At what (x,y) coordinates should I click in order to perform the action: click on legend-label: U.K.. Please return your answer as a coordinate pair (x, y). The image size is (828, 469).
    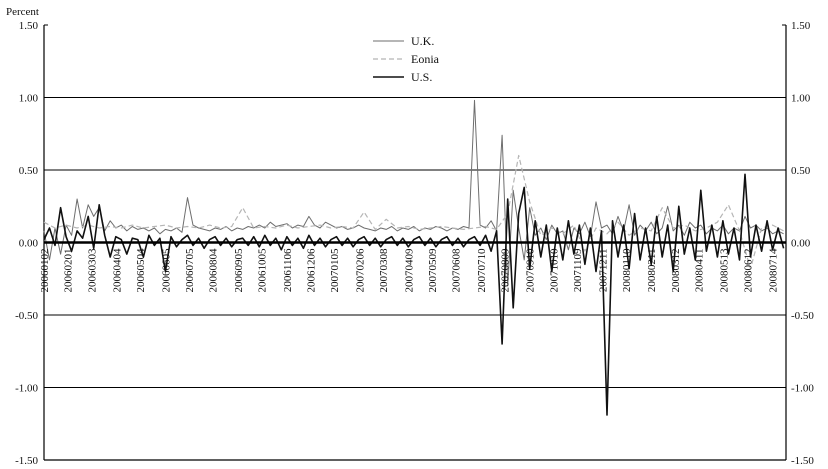
    Looking at the image, I should click on (422, 41).